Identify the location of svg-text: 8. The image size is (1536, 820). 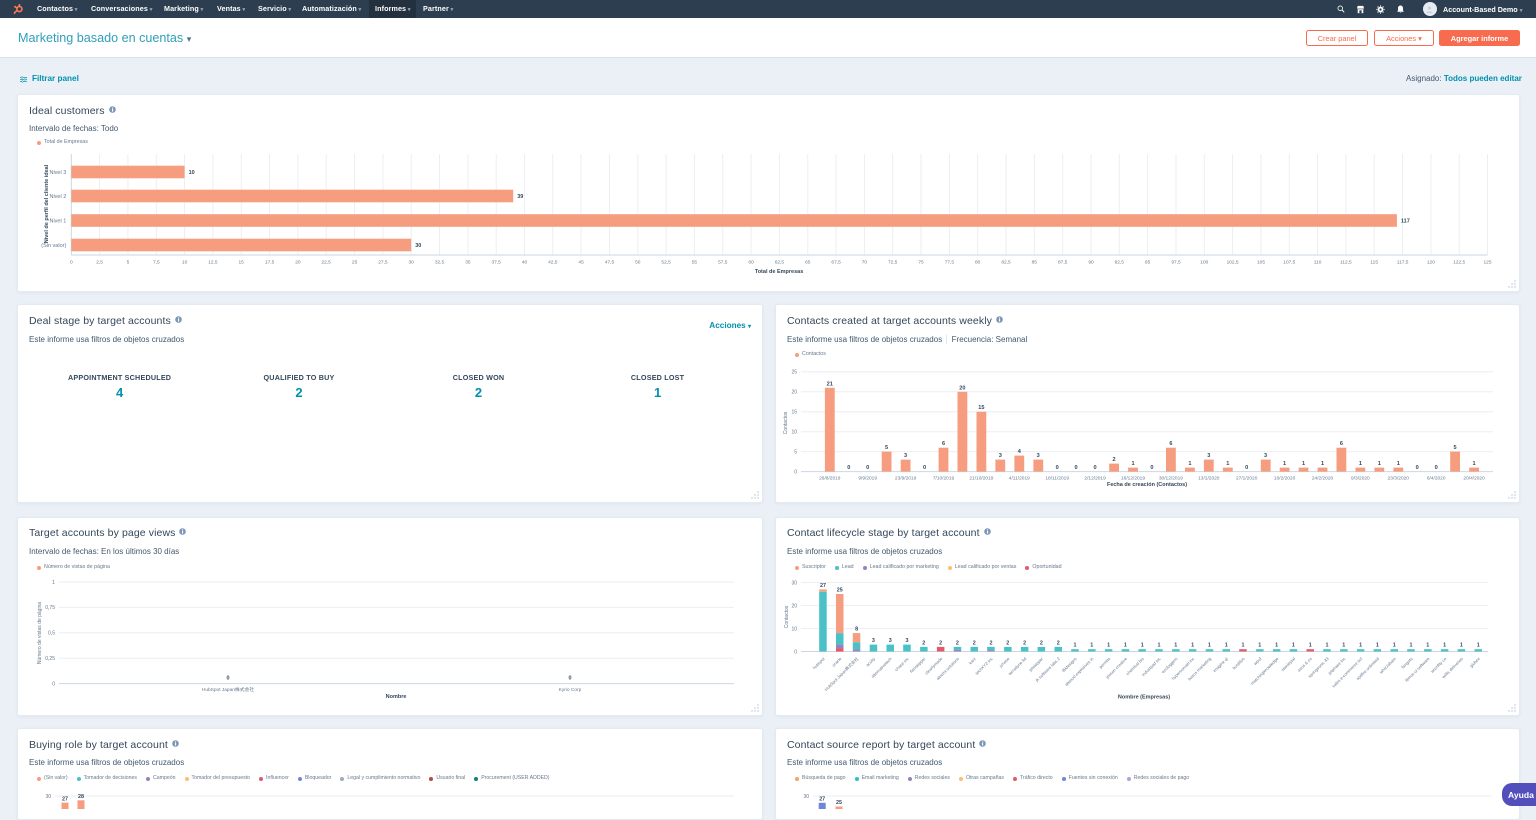
(856, 630).